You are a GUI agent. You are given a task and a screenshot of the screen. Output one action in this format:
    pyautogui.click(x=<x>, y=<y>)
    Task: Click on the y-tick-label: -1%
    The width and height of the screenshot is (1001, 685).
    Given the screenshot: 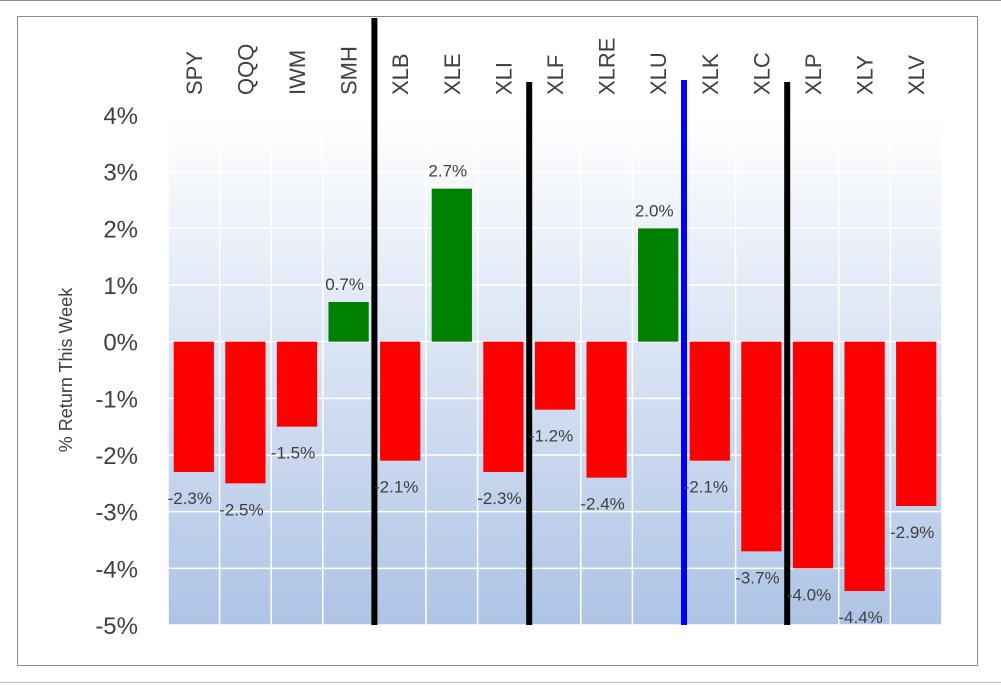 What is the action you would take?
    pyautogui.click(x=116, y=399)
    